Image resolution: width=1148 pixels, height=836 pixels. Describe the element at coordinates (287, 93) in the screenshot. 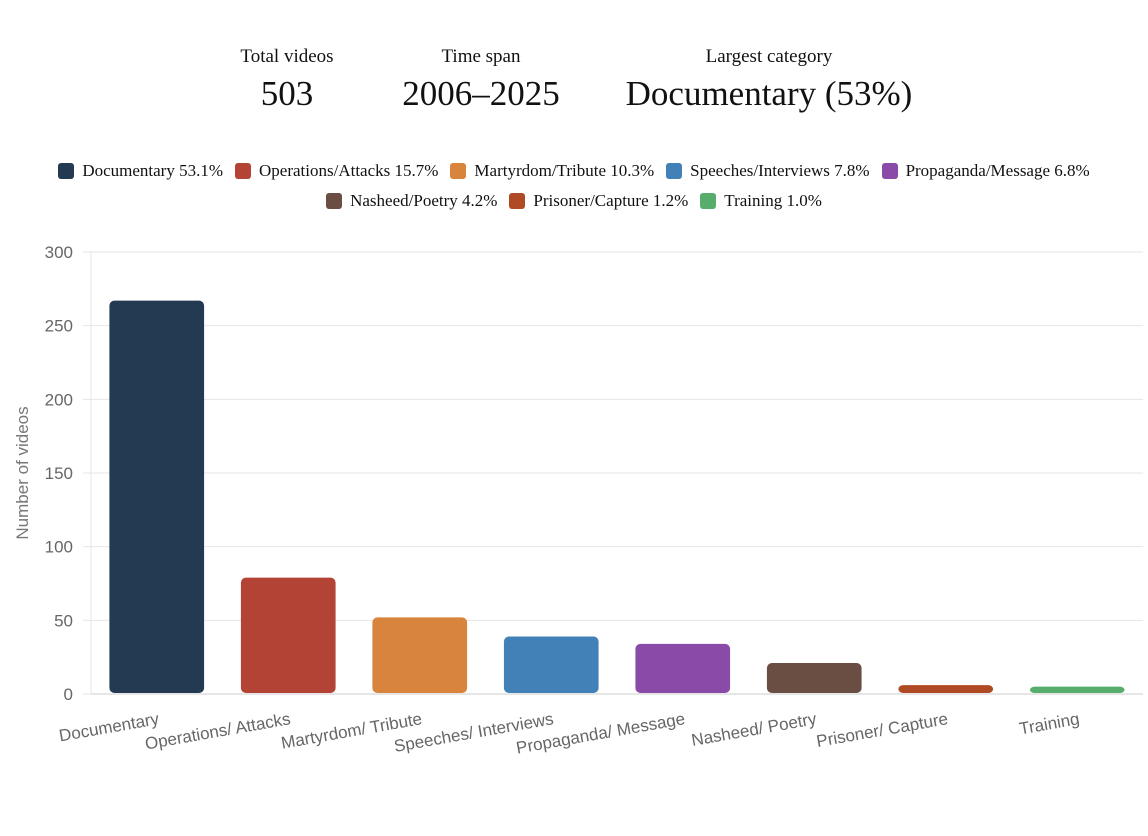

I see `stat-value: 503` at that location.